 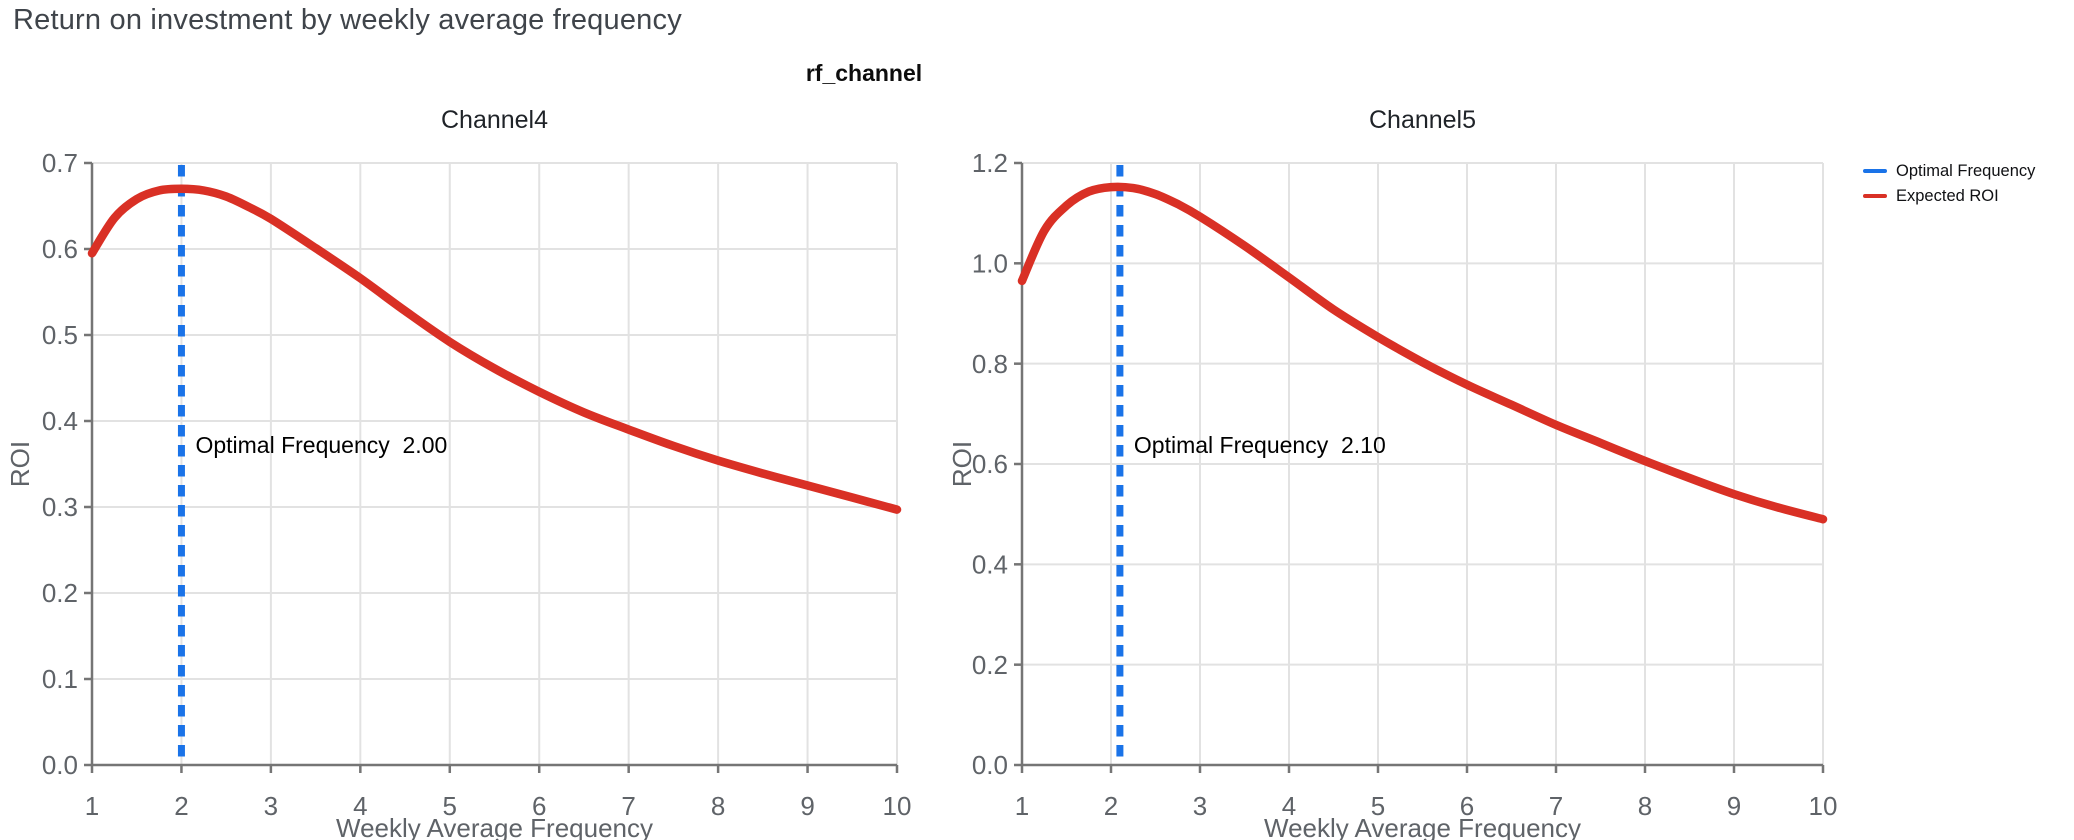 I want to click on legend-label: Expected ROI, so click(x=1947, y=195).